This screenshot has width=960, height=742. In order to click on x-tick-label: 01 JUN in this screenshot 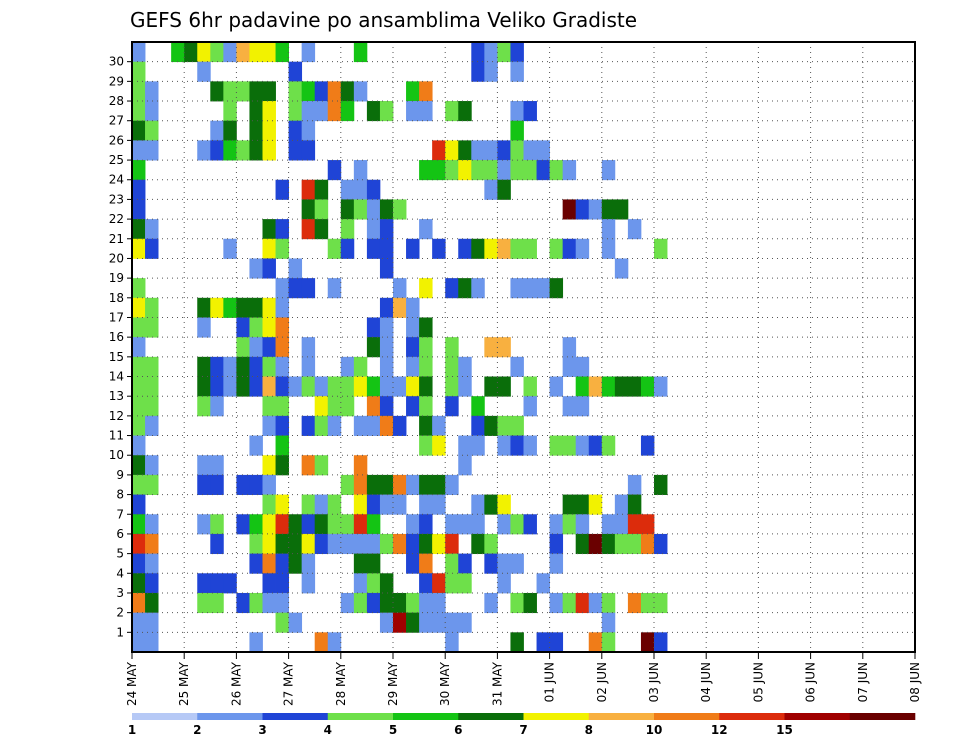, I will do `click(550, 682)`.